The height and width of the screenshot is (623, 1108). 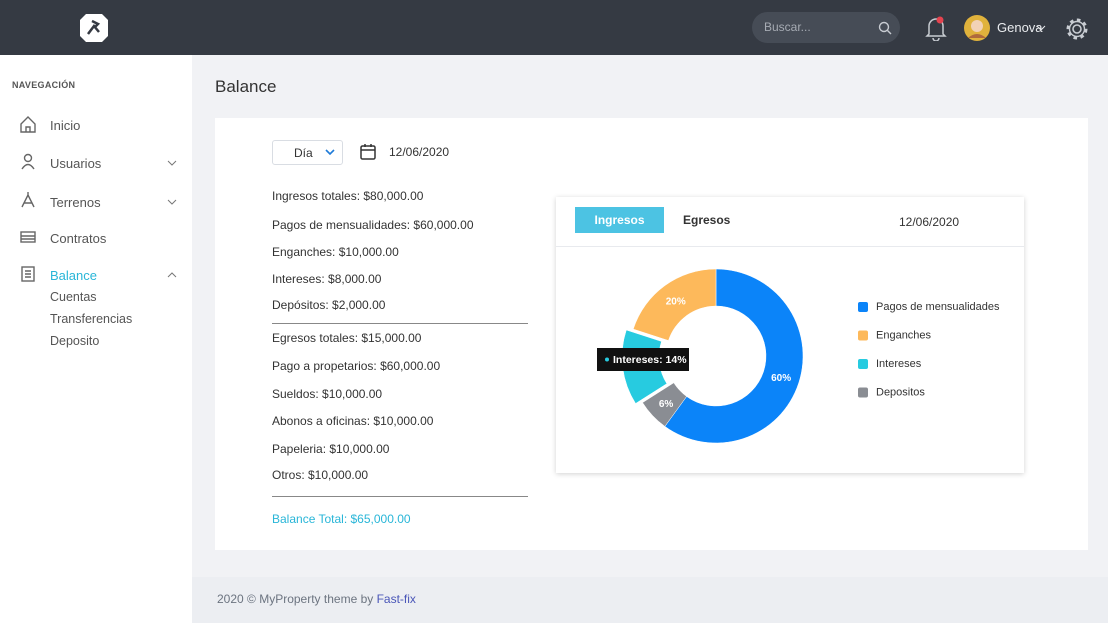 What do you see at coordinates (1077, 29) in the screenshot?
I see `settings-icon` at bounding box center [1077, 29].